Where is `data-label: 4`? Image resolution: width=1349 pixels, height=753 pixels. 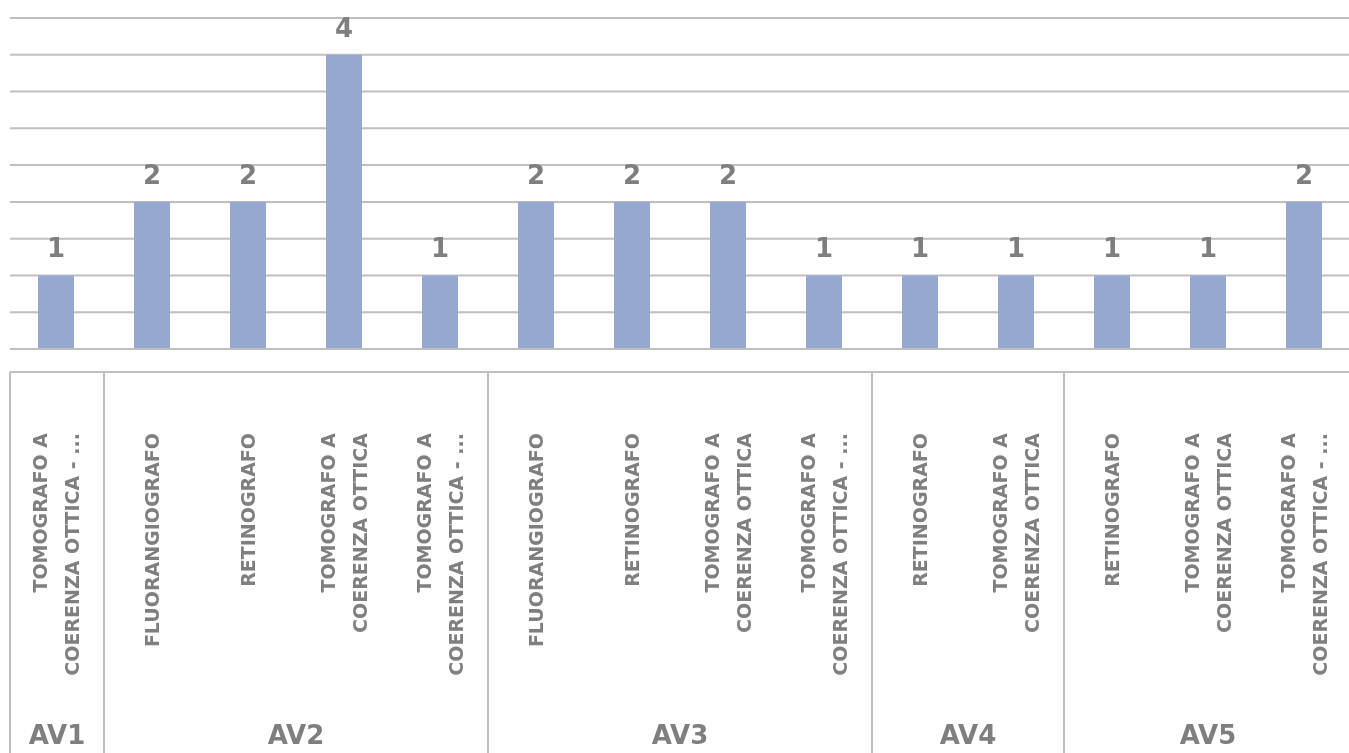
data-label: 4 is located at coordinates (344, 27).